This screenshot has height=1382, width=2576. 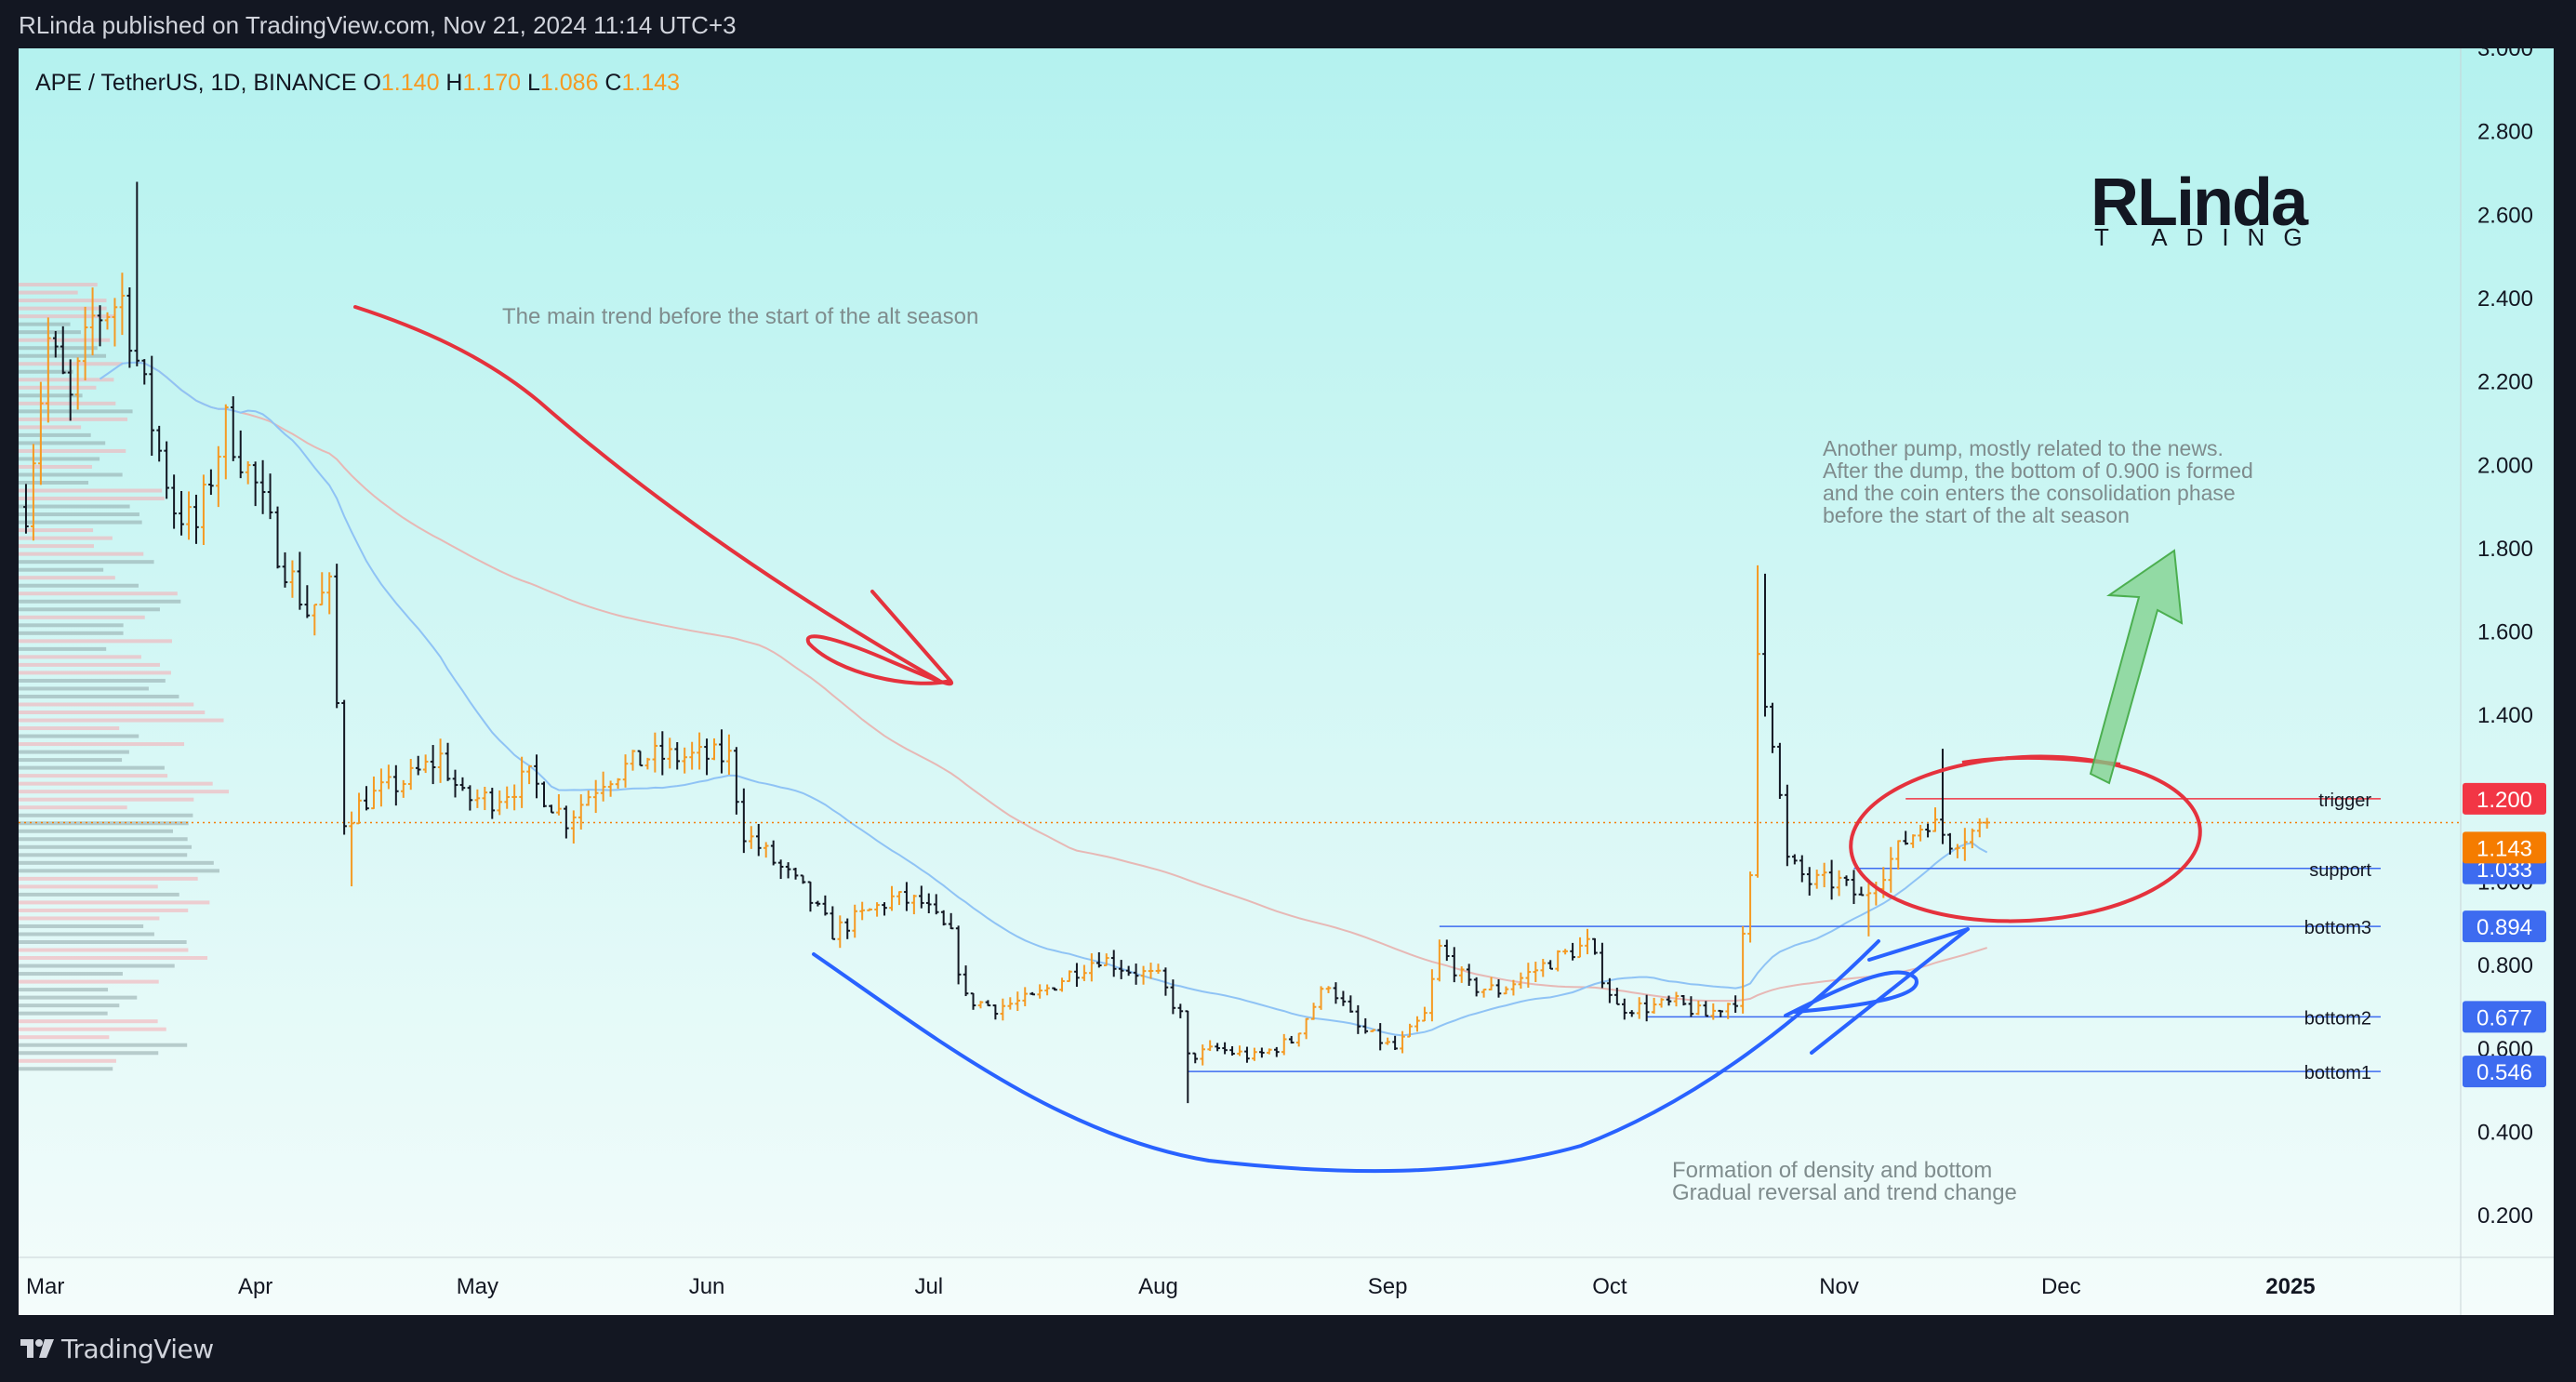 What do you see at coordinates (2337, 928) in the screenshot?
I see `level-label-bottom3: bottom3` at bounding box center [2337, 928].